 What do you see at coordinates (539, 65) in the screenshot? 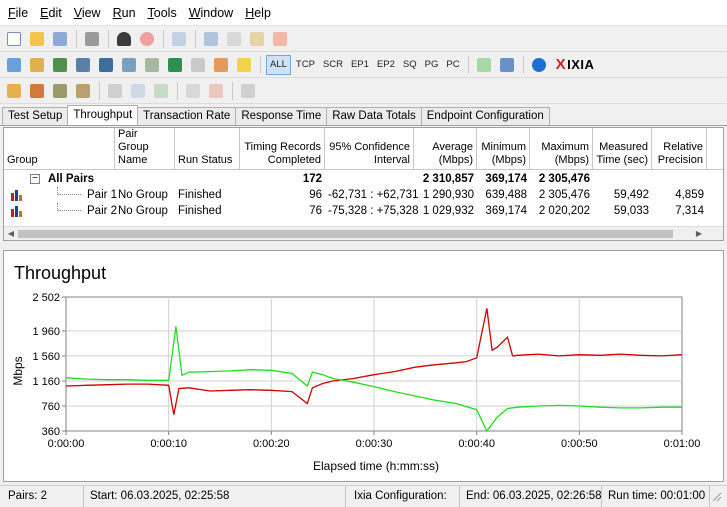
I see `info-icon` at bounding box center [539, 65].